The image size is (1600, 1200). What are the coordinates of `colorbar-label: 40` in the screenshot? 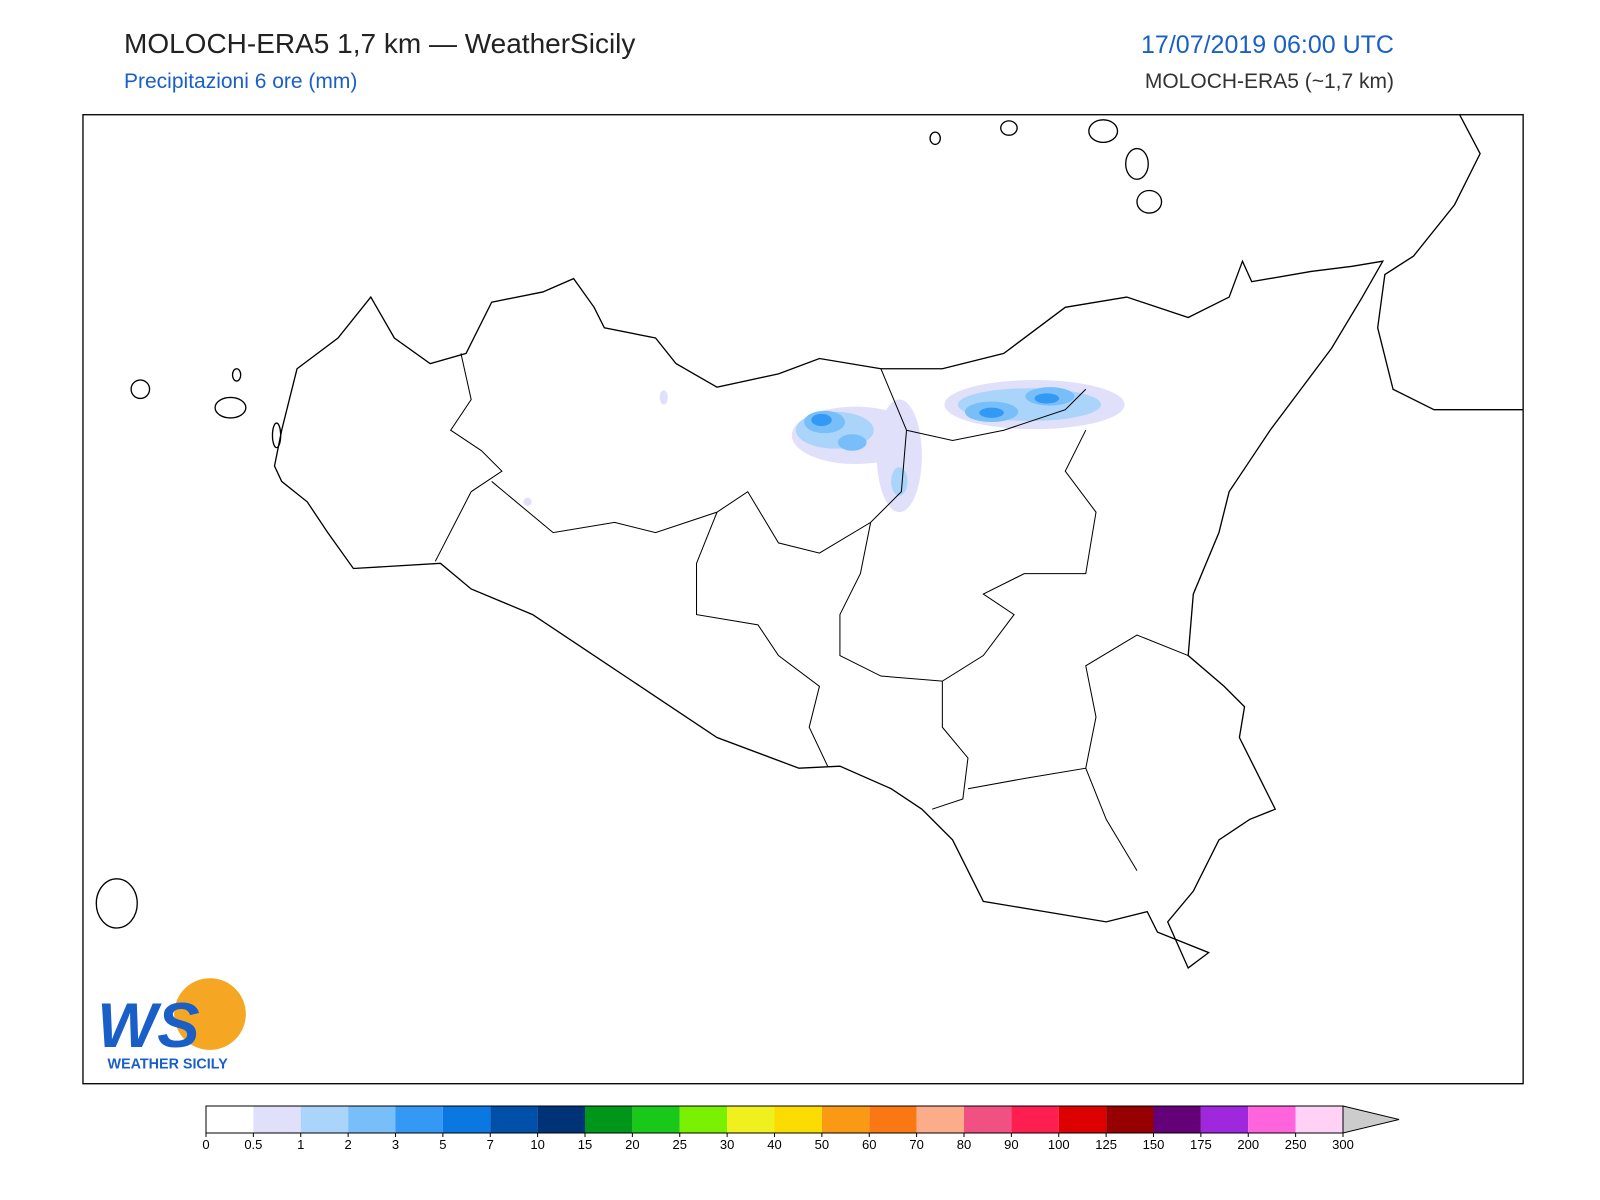 It's located at (774, 1144).